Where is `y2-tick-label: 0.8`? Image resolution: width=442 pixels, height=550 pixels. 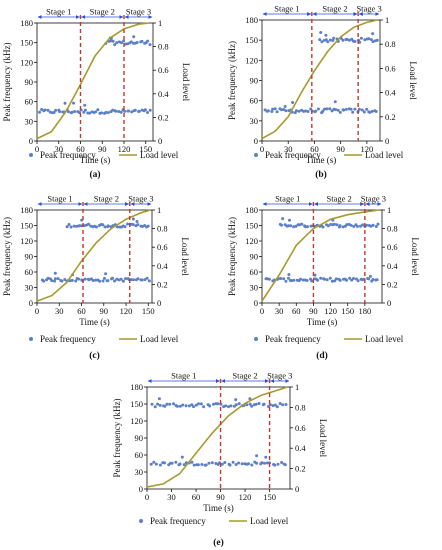
y2-tick-label: 0.8 is located at coordinates (392, 229).